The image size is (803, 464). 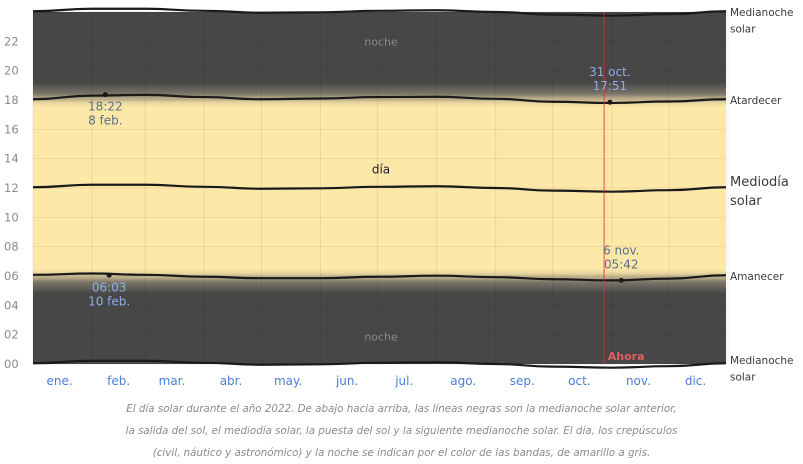 What do you see at coordinates (762, 369) in the screenshot?
I see `right-label-4: Medianoche solar` at bounding box center [762, 369].